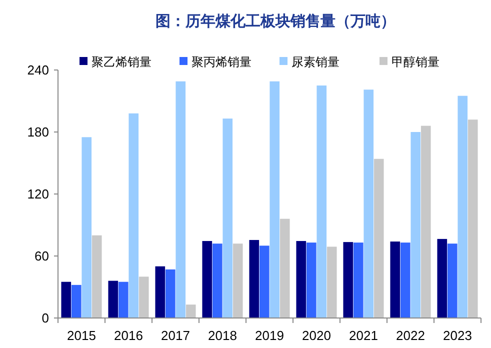  I want to click on y-tick-label: 60, so click(41, 256).